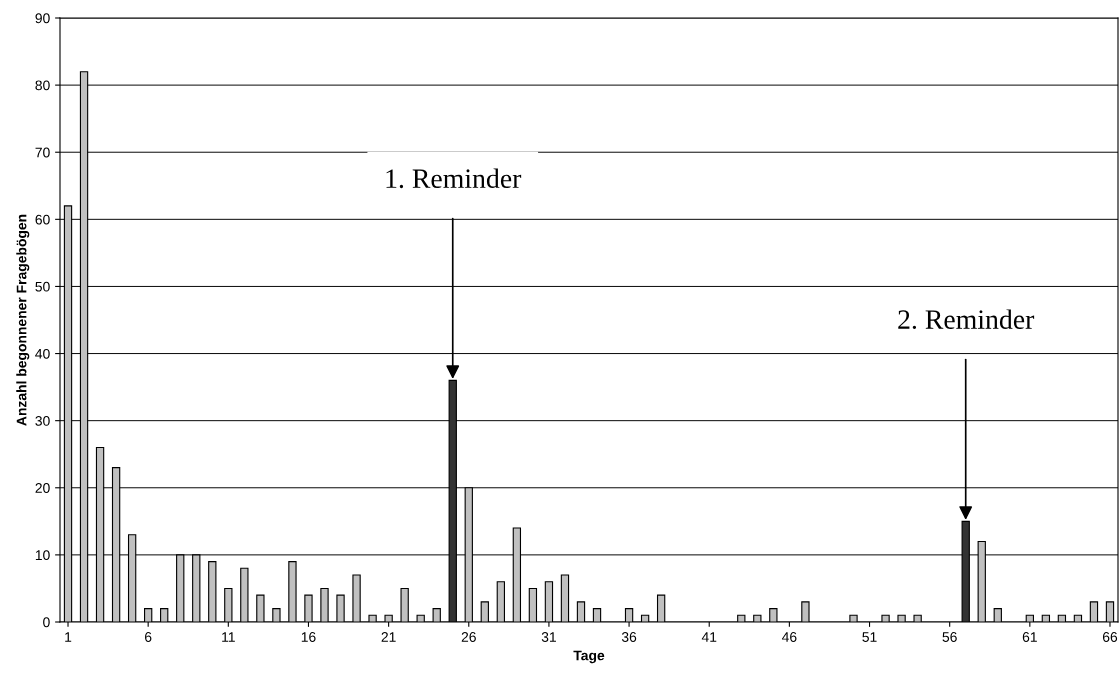  Describe the element at coordinates (42, 421) in the screenshot. I see `y-tick-label: 30` at that location.